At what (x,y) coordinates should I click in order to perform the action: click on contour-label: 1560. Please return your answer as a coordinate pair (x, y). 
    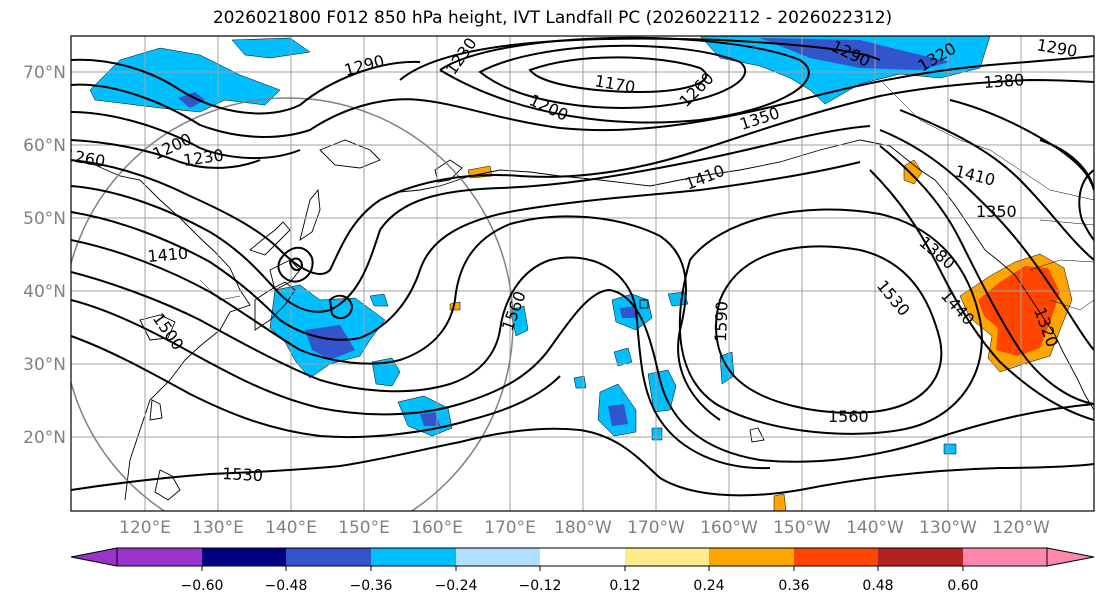
    Looking at the image, I should click on (848, 416).